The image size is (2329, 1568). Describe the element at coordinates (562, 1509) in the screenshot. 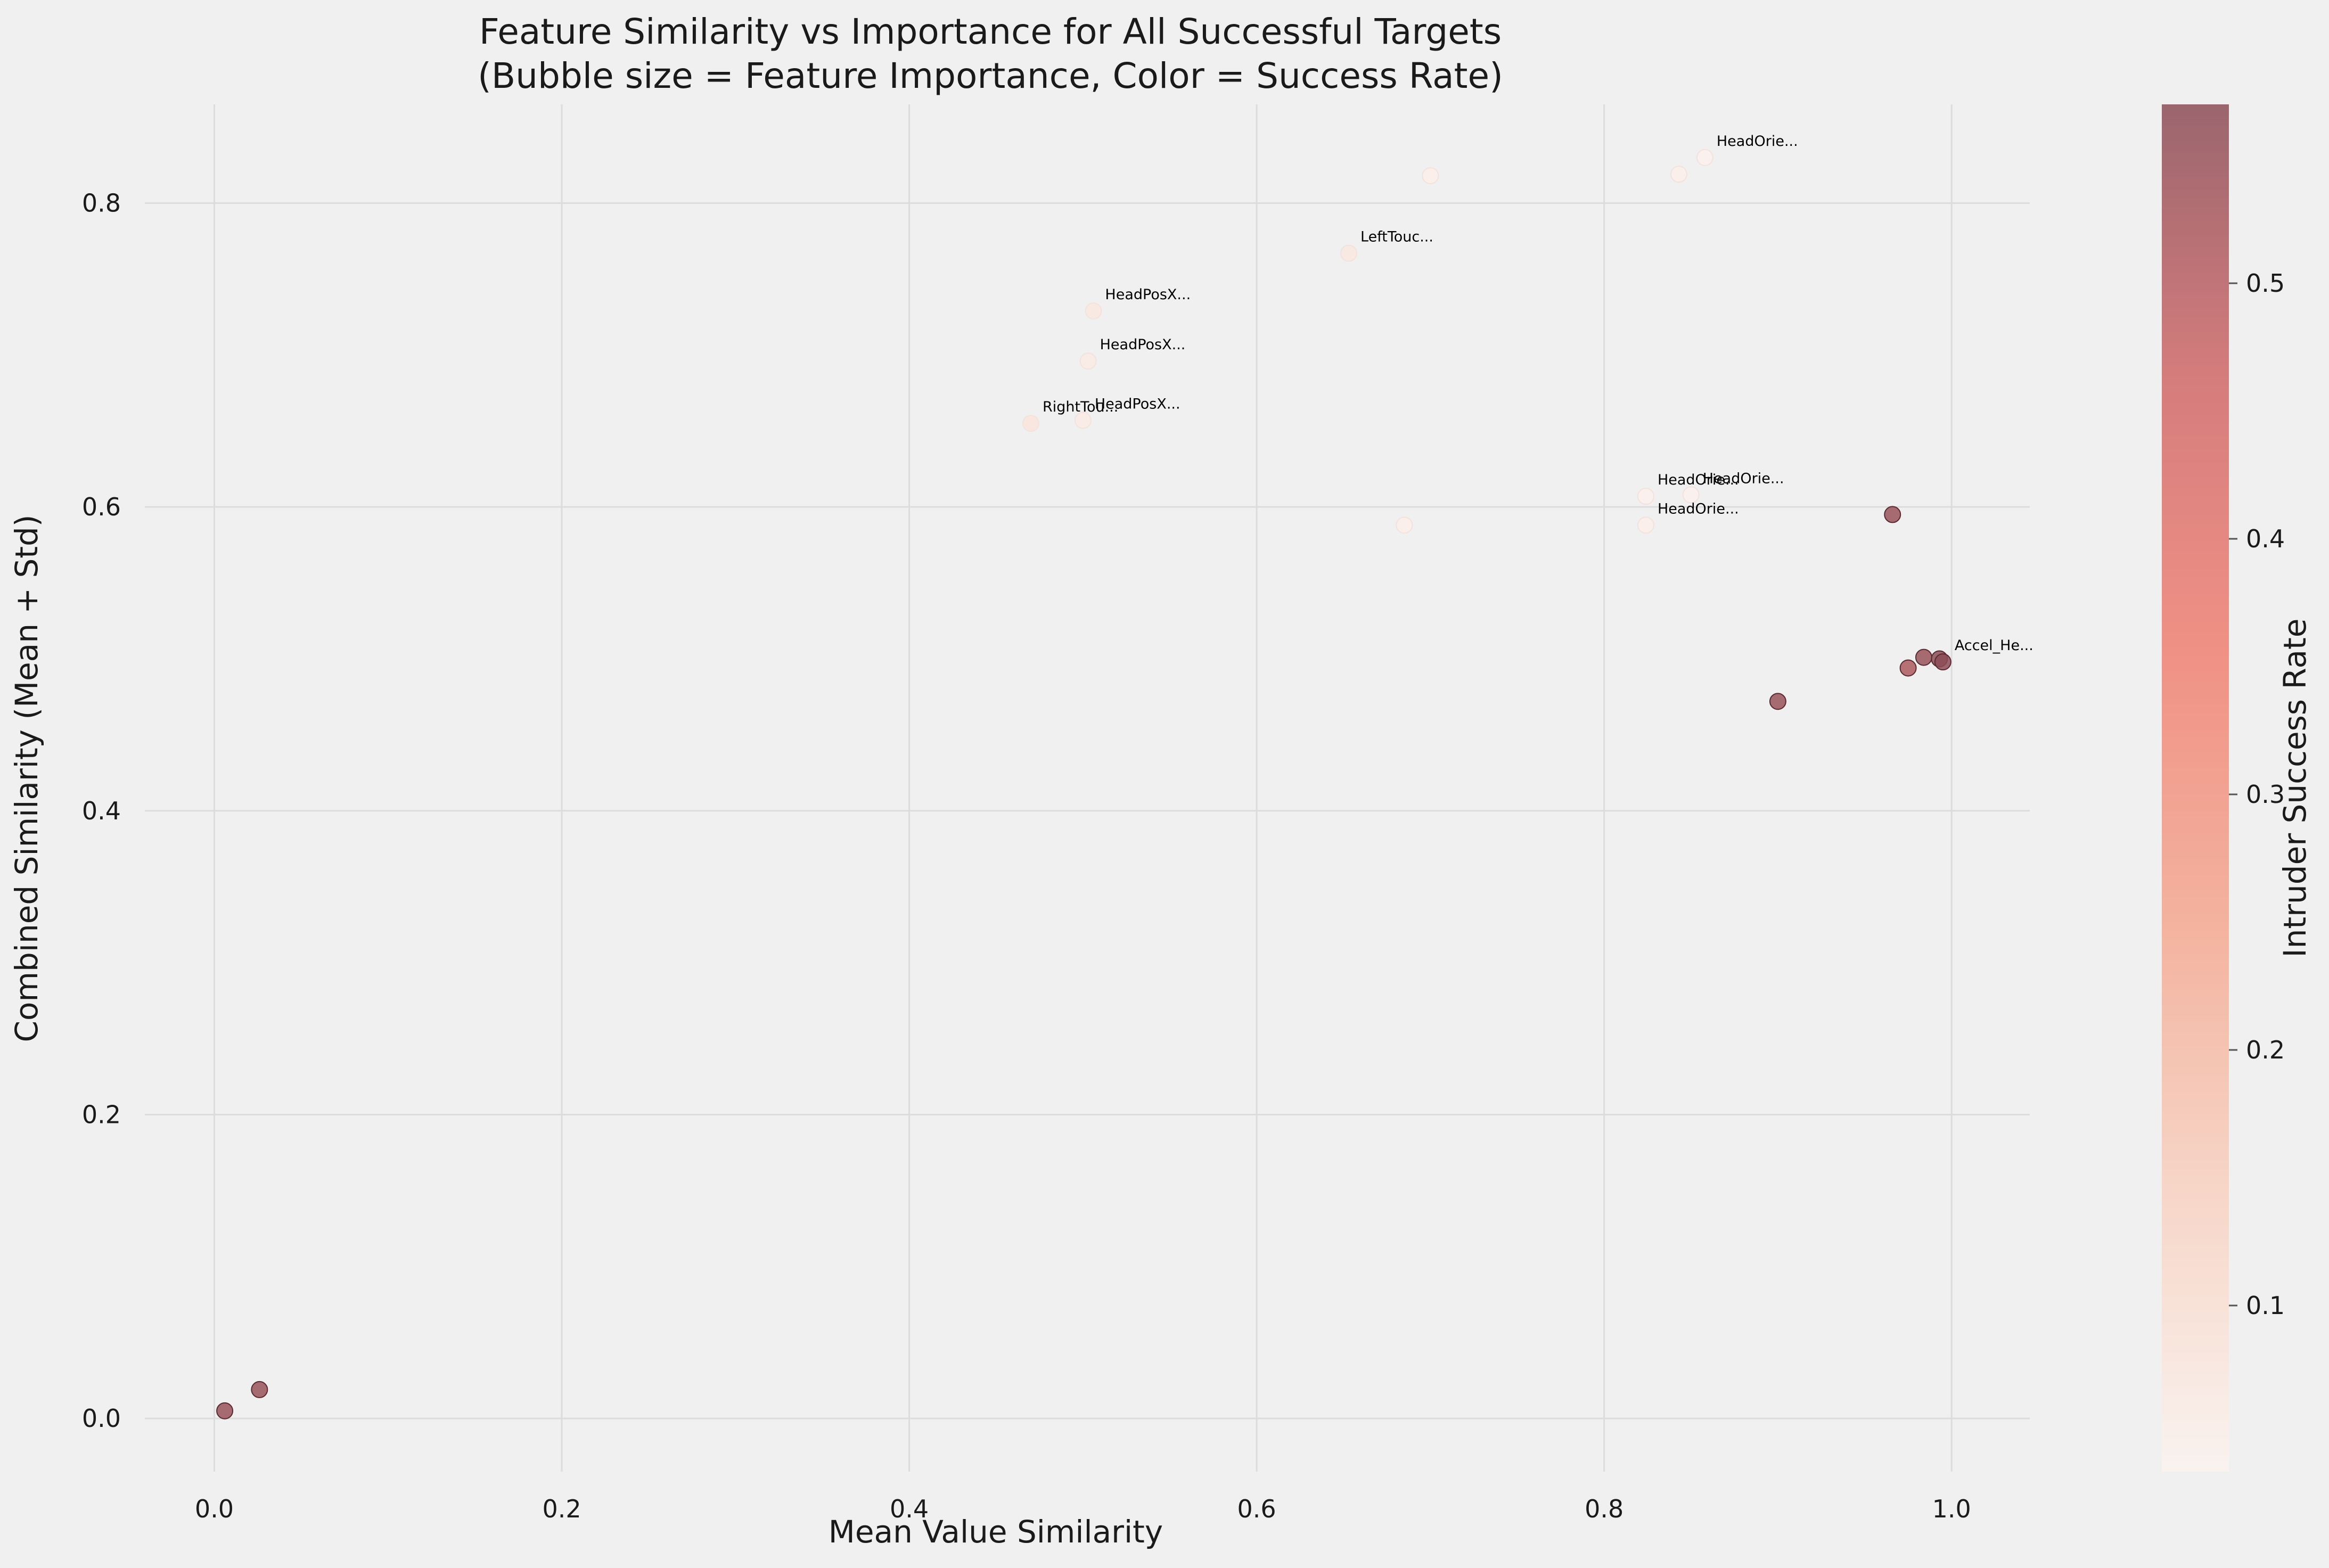

I see `x-tick-label: 0.2` at that location.